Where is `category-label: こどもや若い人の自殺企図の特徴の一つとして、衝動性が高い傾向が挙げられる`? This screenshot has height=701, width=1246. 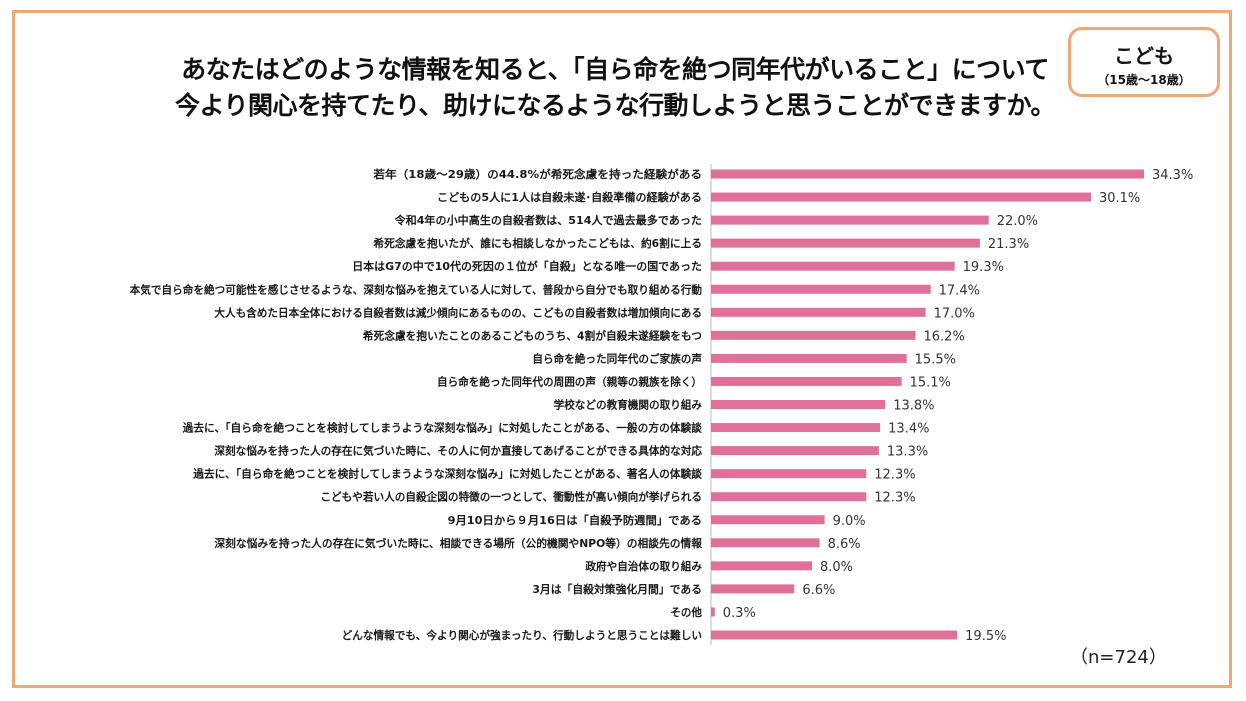 category-label: こどもや若い人の自殺企図の特徴の一つとして、衝動性が高い傾向が挙げられる is located at coordinates (511, 497).